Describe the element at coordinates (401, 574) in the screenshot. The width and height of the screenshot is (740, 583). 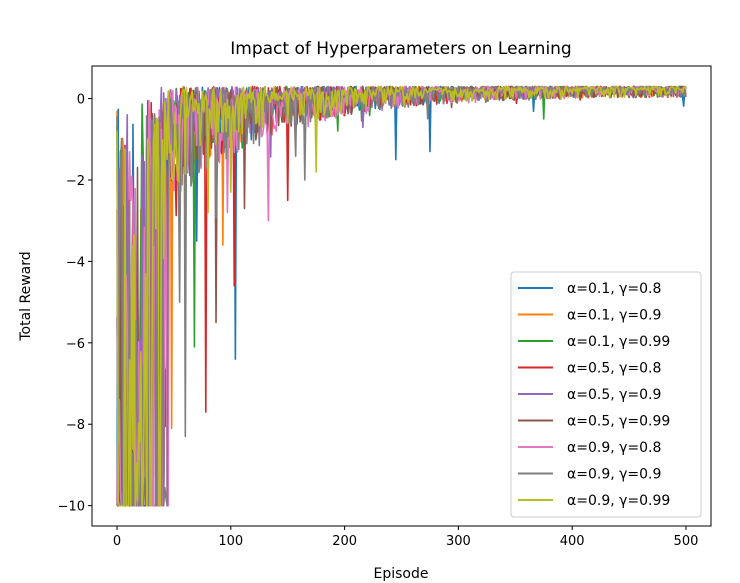
I see `x-axis-label: Episode` at that location.